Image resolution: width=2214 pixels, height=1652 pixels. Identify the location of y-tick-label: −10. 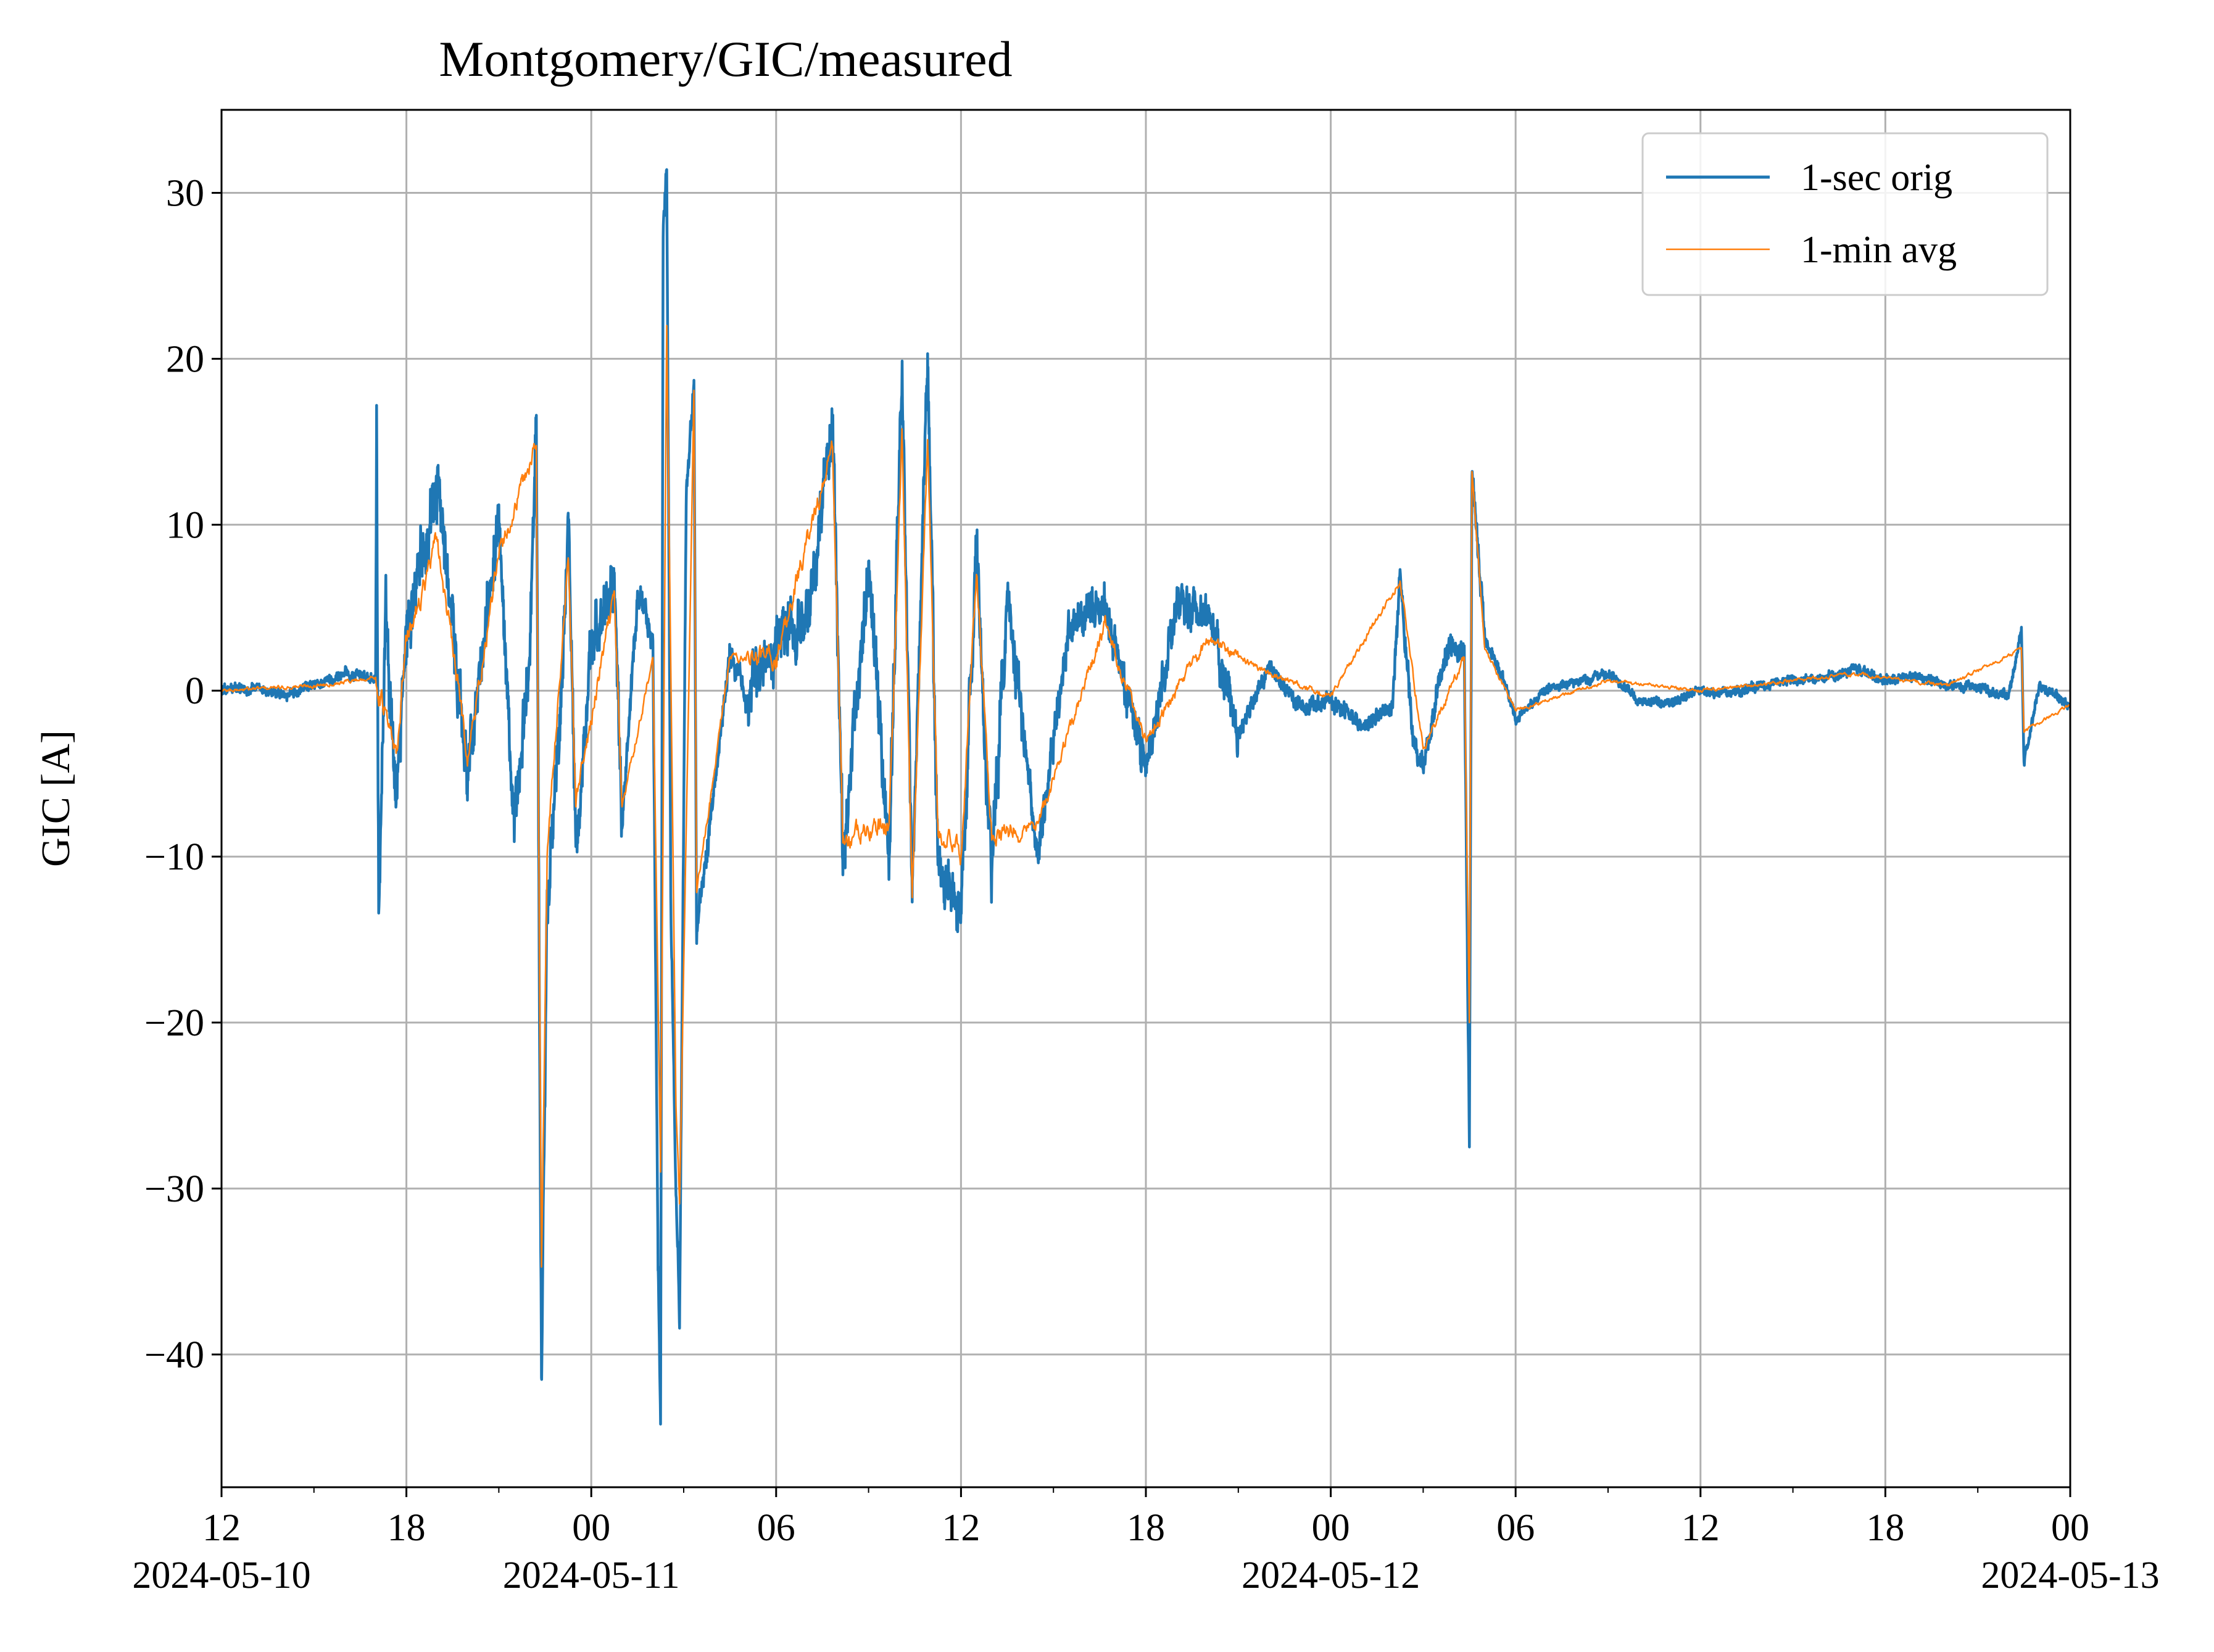
(174, 857).